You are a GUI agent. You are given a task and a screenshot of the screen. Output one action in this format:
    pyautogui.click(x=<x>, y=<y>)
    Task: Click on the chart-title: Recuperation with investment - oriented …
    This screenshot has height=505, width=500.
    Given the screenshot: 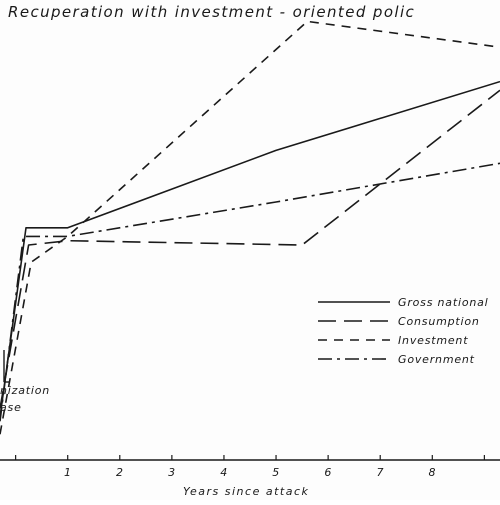 What is the action you would take?
    pyautogui.click(x=211, y=12)
    